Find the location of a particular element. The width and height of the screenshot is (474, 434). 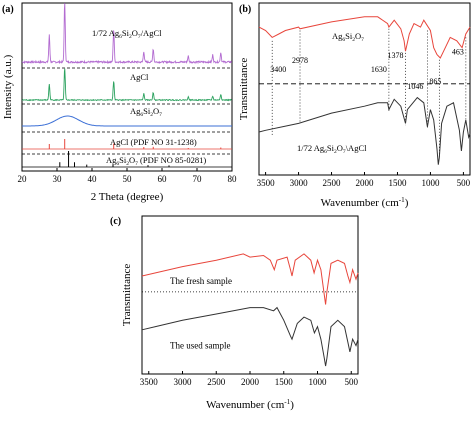

ftir-x-tick-label: 1000 is located at coordinates (430, 183).